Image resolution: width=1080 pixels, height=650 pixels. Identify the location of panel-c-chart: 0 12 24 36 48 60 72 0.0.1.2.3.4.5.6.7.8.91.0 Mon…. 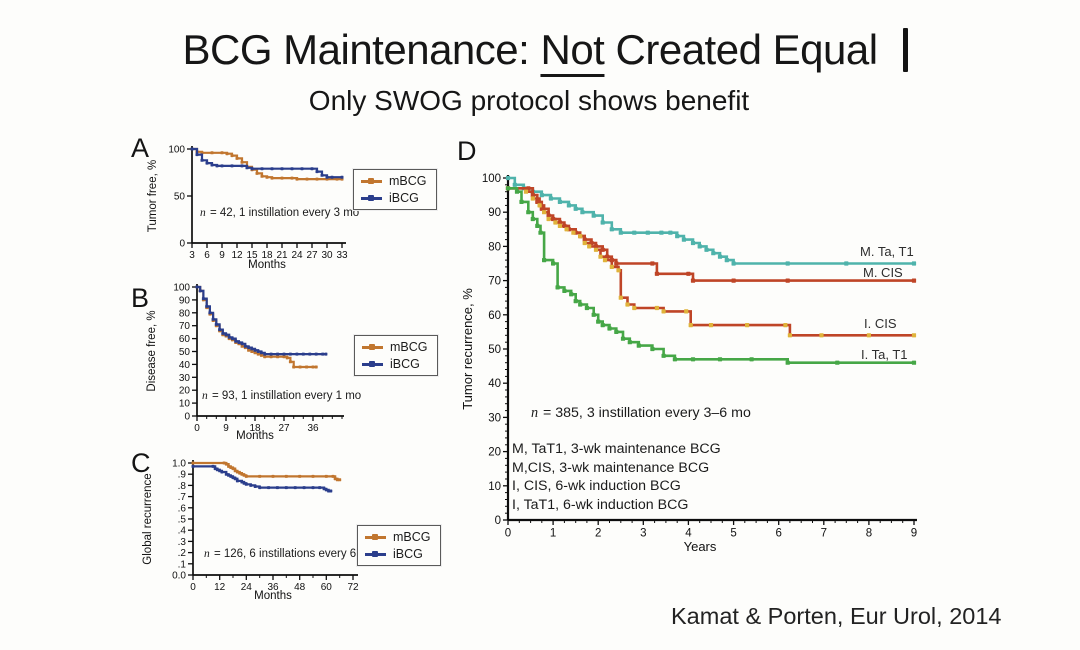
(250, 531).